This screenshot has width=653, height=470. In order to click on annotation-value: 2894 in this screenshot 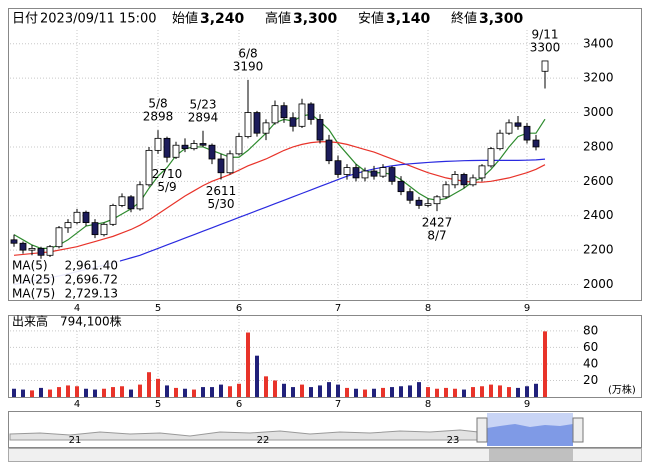, I will do `click(203, 117)`.